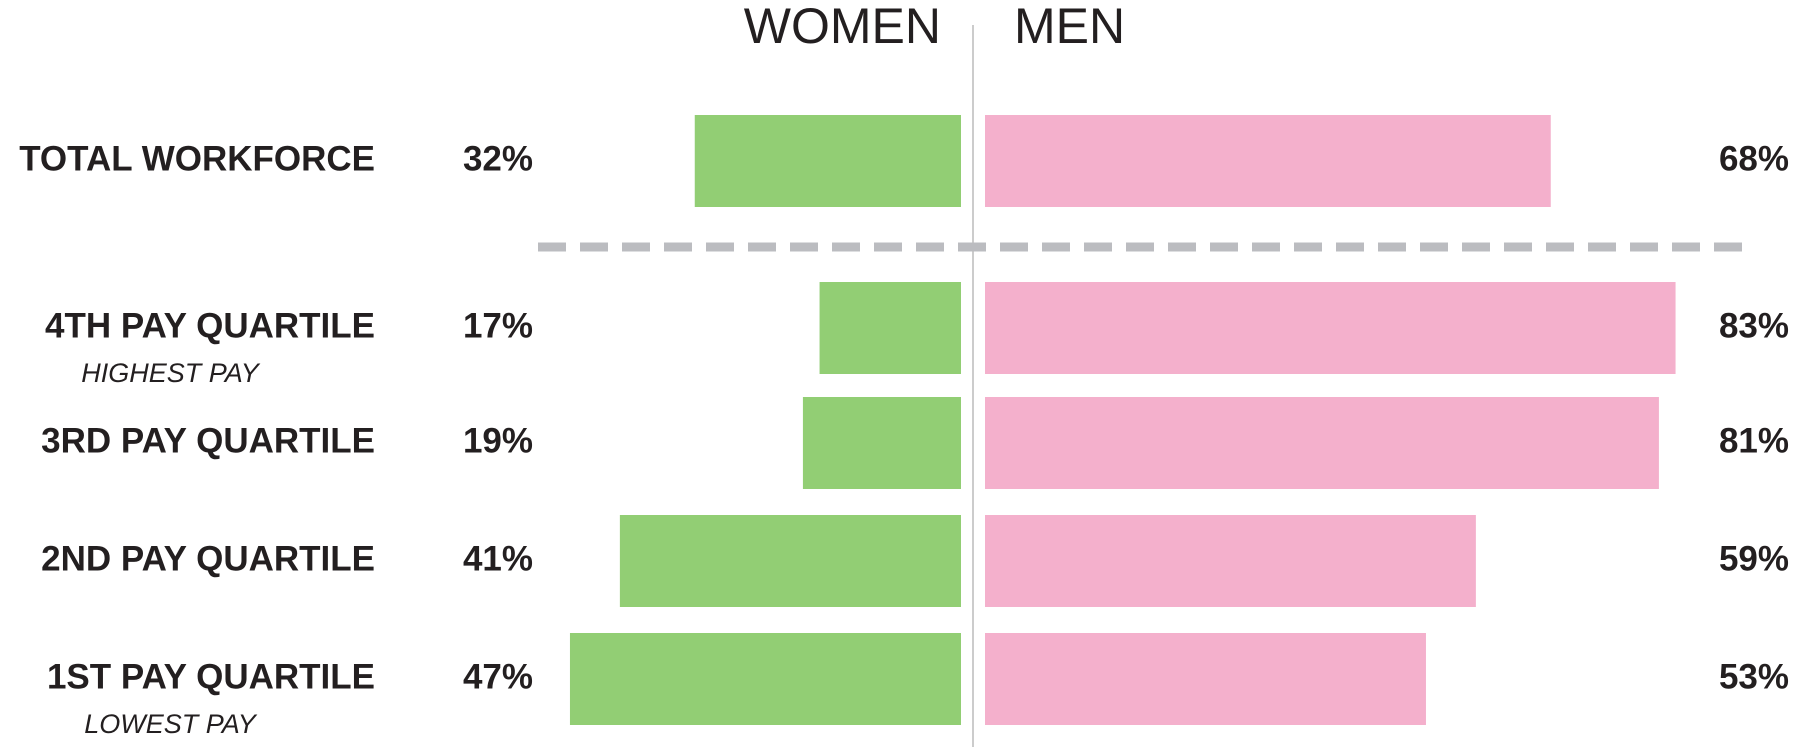 The image size is (1800, 747). Describe the element at coordinates (171, 373) in the screenshot. I see `category-sublabel: HIGHEST PAY` at that location.